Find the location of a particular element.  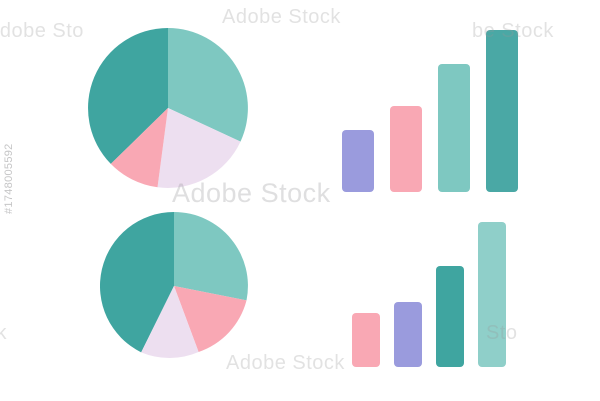

pie-chart-bottom is located at coordinates (174, 286).